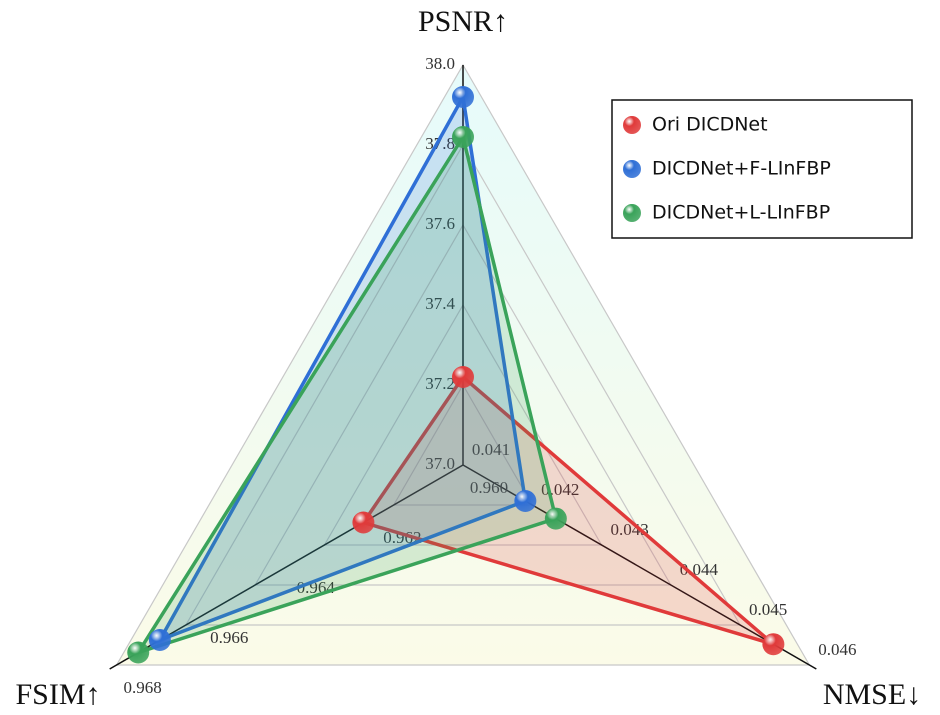  Describe the element at coordinates (491, 449) in the screenshot. I see `tick-label: 0.041` at that location.